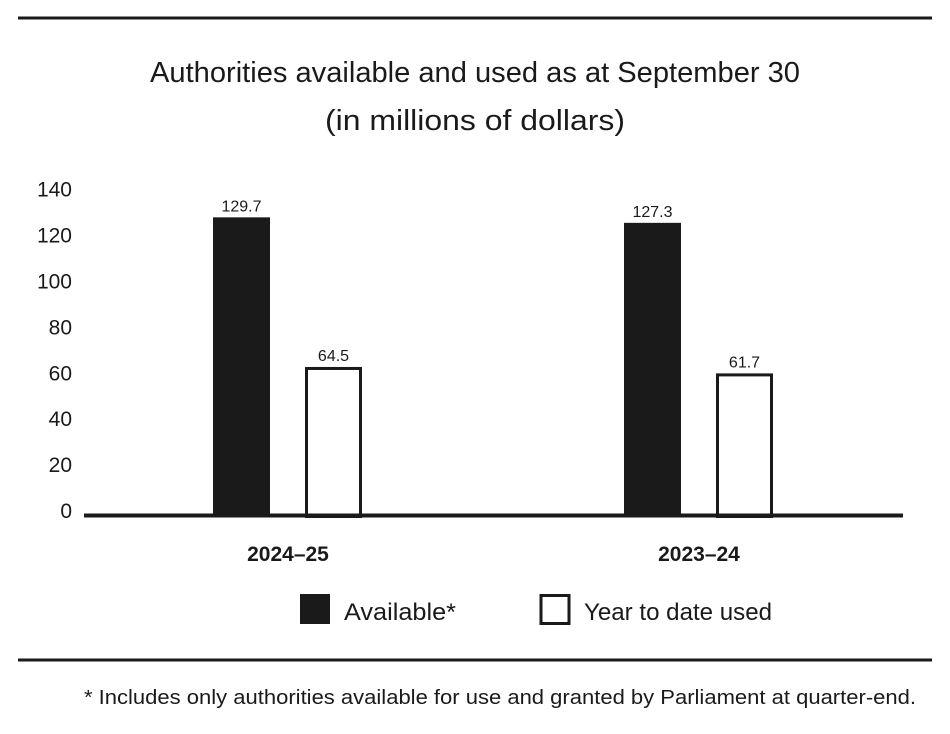  Describe the element at coordinates (652, 212) in the screenshot. I see `data-label: 127.3` at that location.